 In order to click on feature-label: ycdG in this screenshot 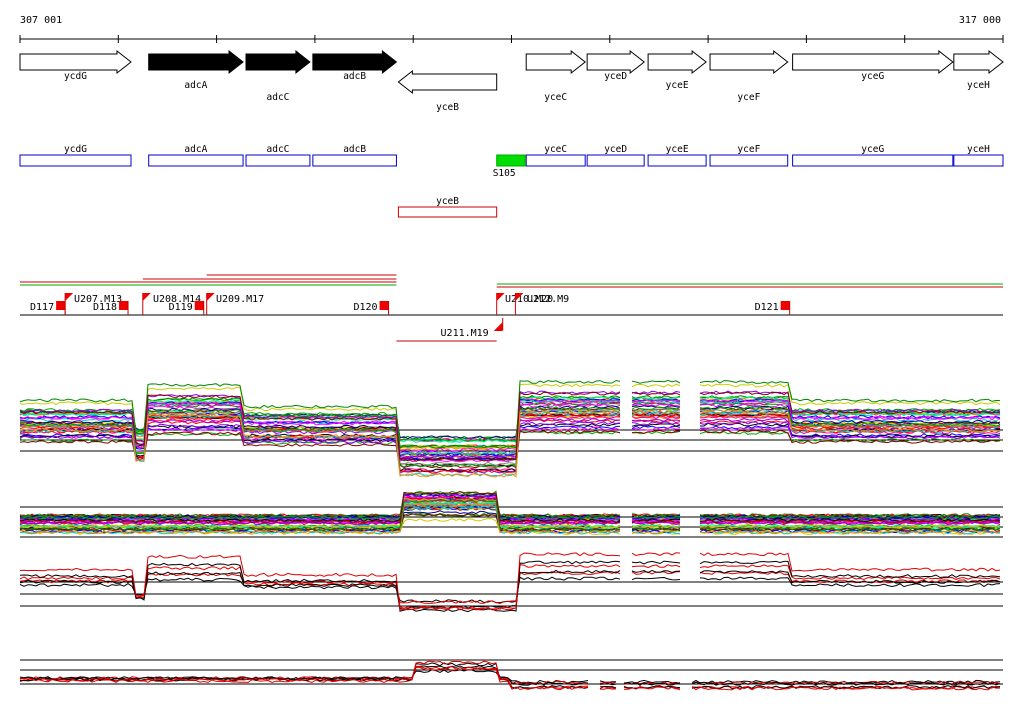, I will do `click(75, 149)`.